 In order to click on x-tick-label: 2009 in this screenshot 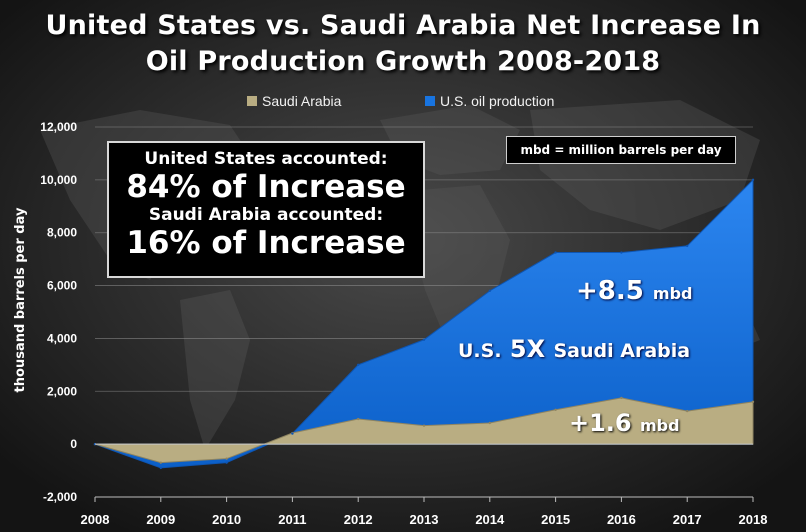, I will do `click(160, 519)`.